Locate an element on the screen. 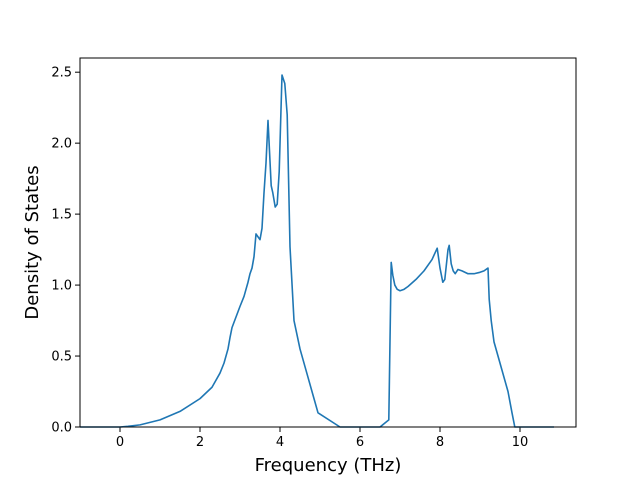  y-tick-label: 2.0 is located at coordinates (61, 144).